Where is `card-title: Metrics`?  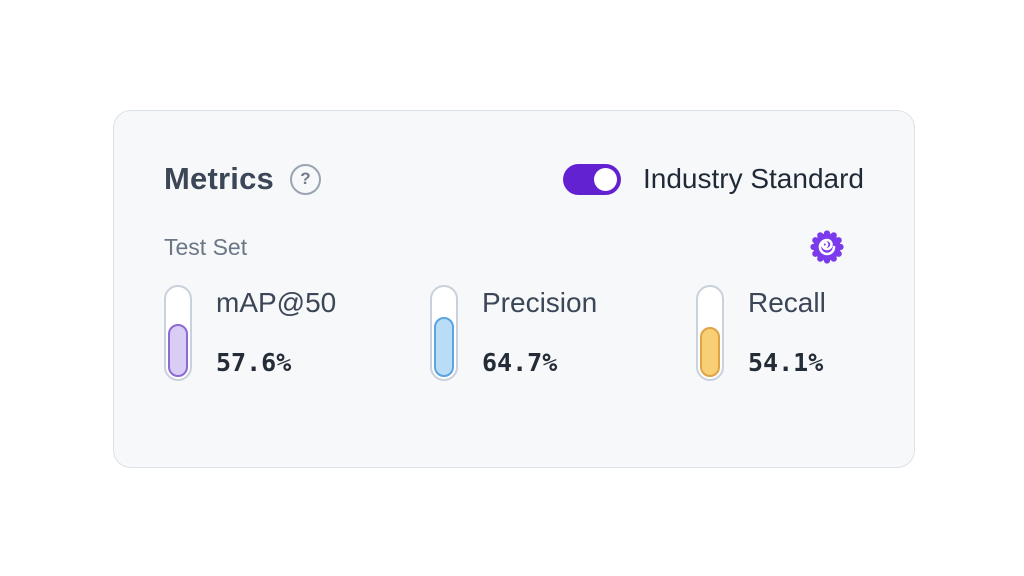
card-title: Metrics is located at coordinates (219, 178).